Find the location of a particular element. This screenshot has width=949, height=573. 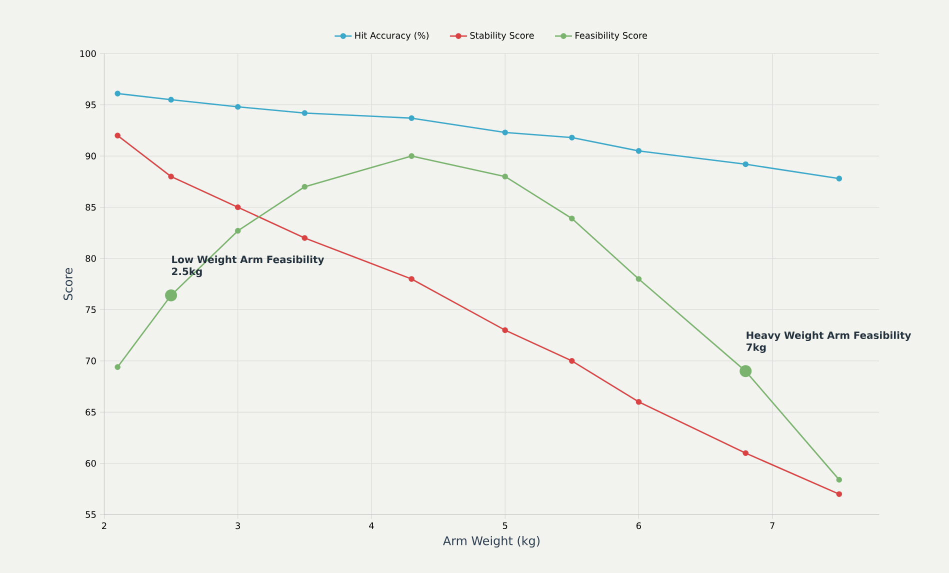

x-tick-label: 3 is located at coordinates (238, 526).